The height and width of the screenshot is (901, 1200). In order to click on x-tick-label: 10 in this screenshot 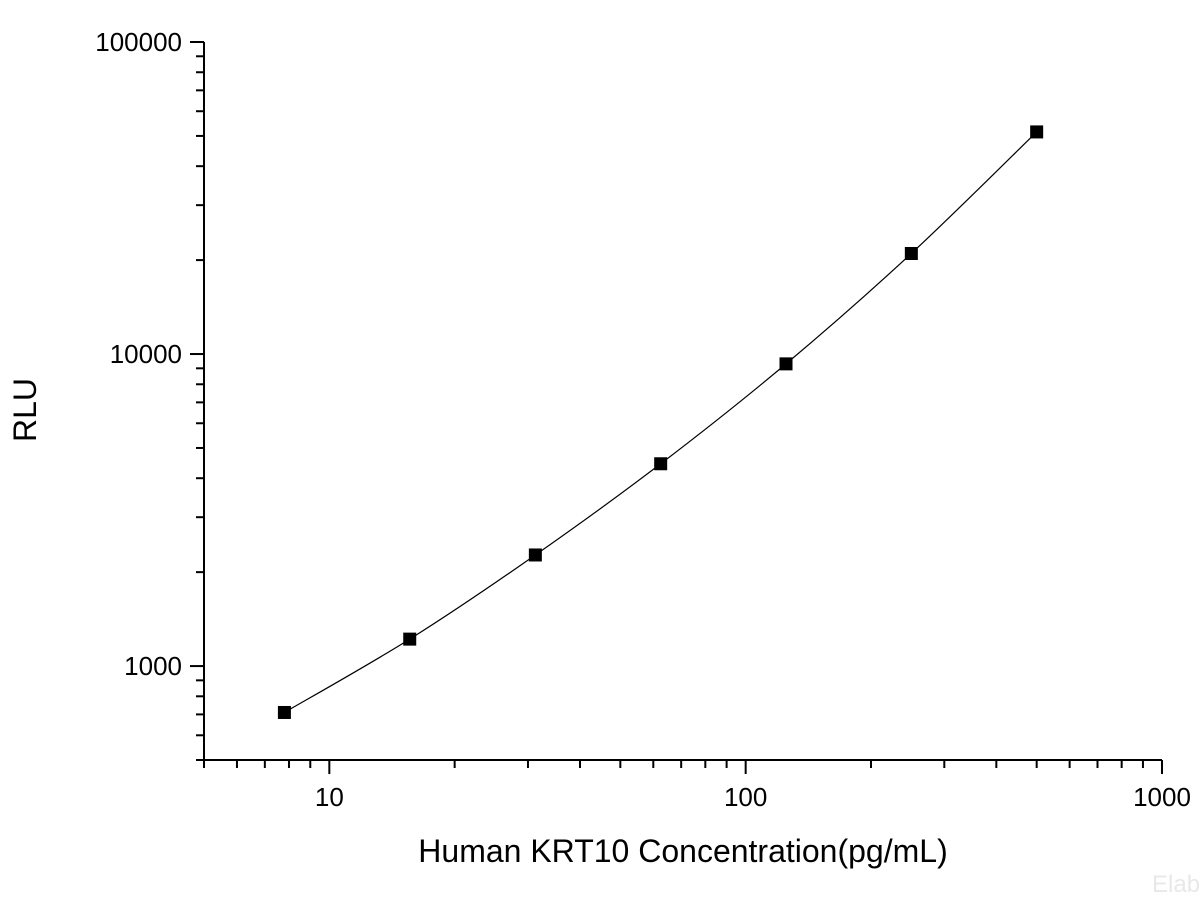, I will do `click(329, 797)`.